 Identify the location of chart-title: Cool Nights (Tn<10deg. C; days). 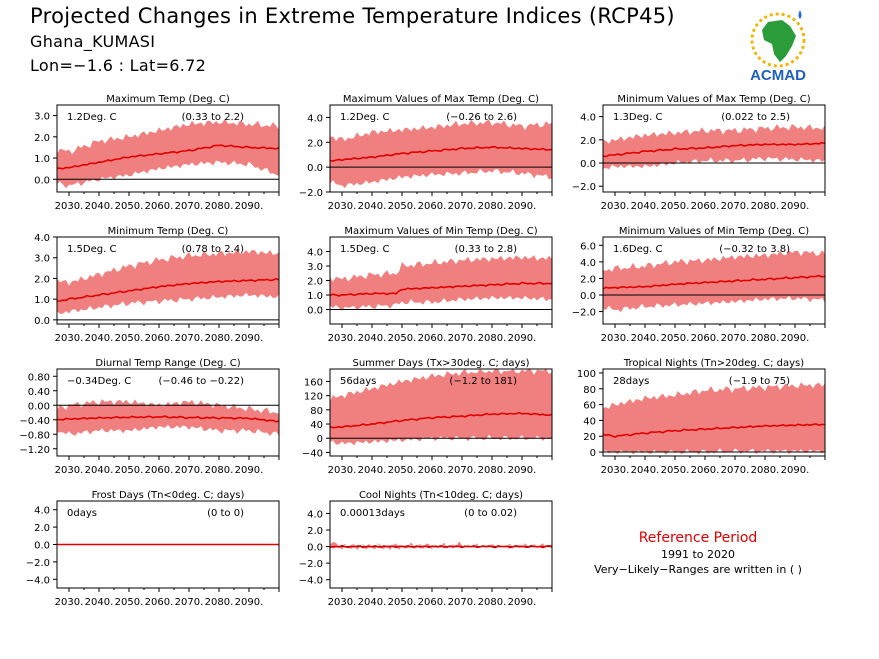
(441, 495).